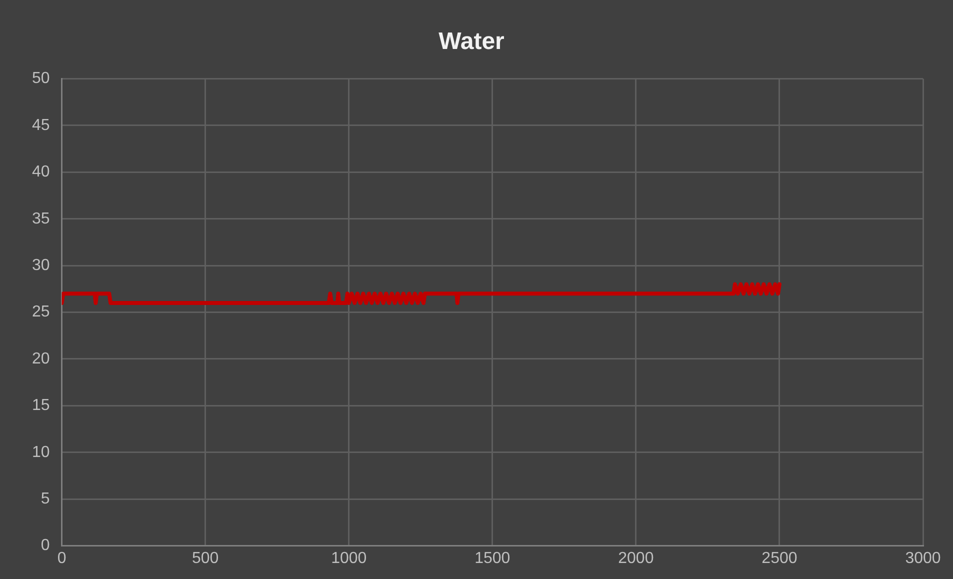  Describe the element at coordinates (45, 545) in the screenshot. I see `y-tick-label: 0` at that location.